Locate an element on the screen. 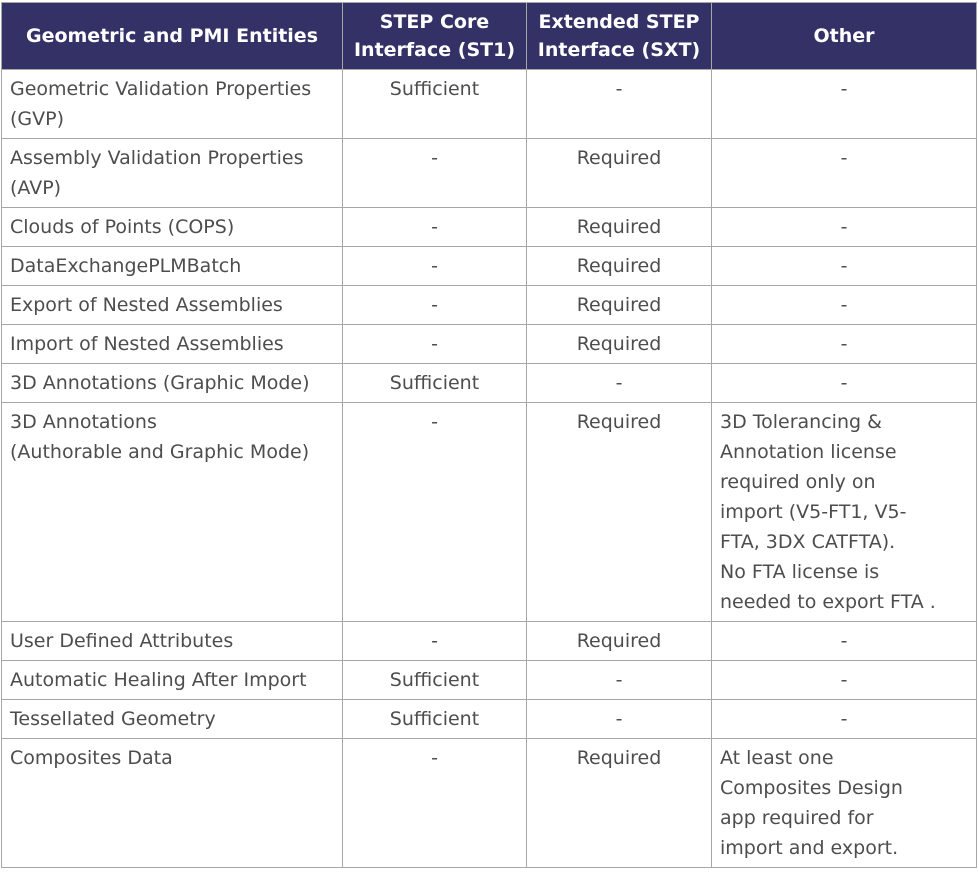 This screenshot has width=978, height=877. entity-cell: Import of Nested Assemblies is located at coordinates (172, 344).